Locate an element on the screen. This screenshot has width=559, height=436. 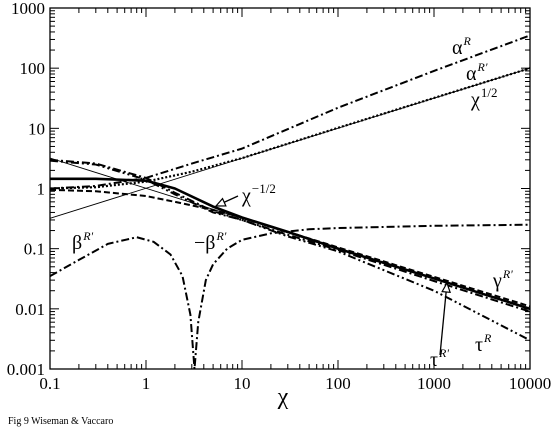
y-tick-label: 1 is located at coordinates (41, 189).